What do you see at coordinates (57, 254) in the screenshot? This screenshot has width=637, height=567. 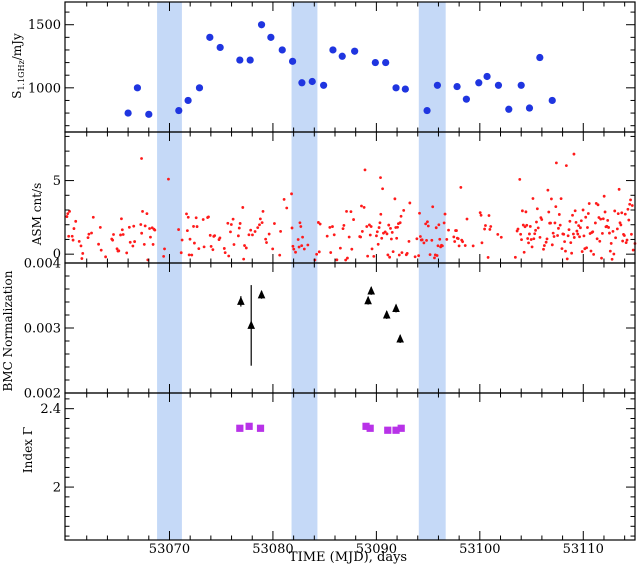 I see `y-tick-label: 0` at bounding box center [57, 254].